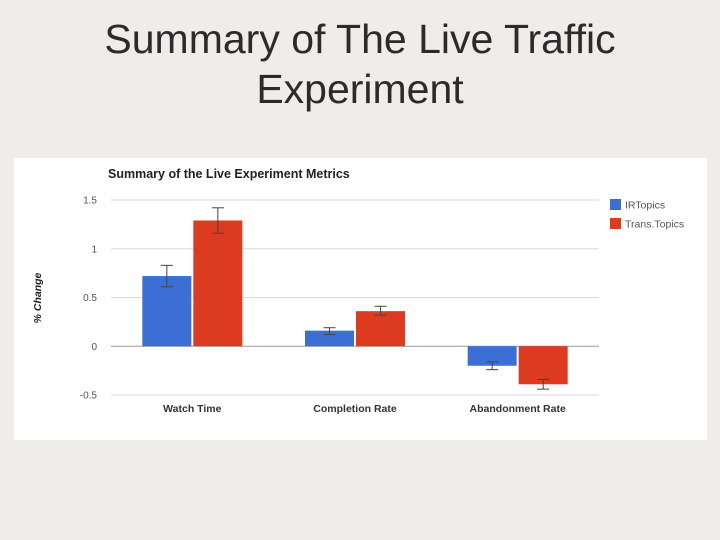  What do you see at coordinates (38, 297) in the screenshot?
I see `y-axis-label: % Change` at bounding box center [38, 297].